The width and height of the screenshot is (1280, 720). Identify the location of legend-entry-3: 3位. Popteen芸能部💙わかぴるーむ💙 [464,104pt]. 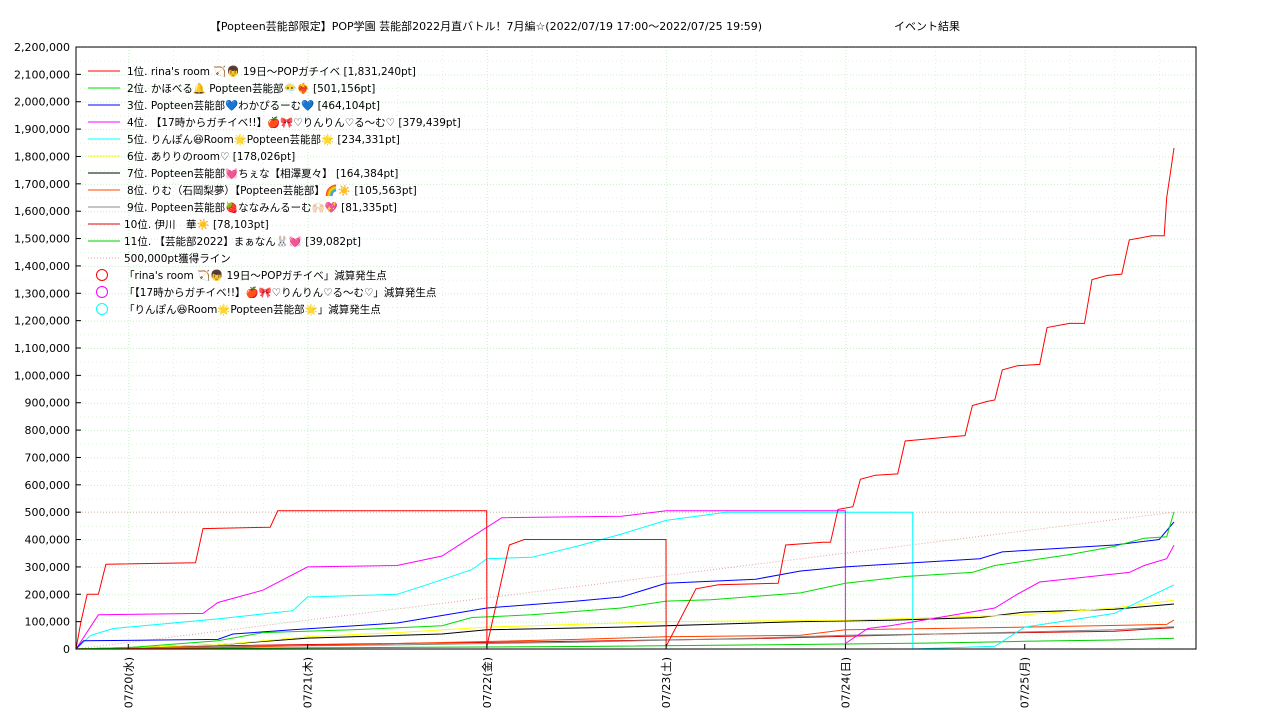
(253, 105).